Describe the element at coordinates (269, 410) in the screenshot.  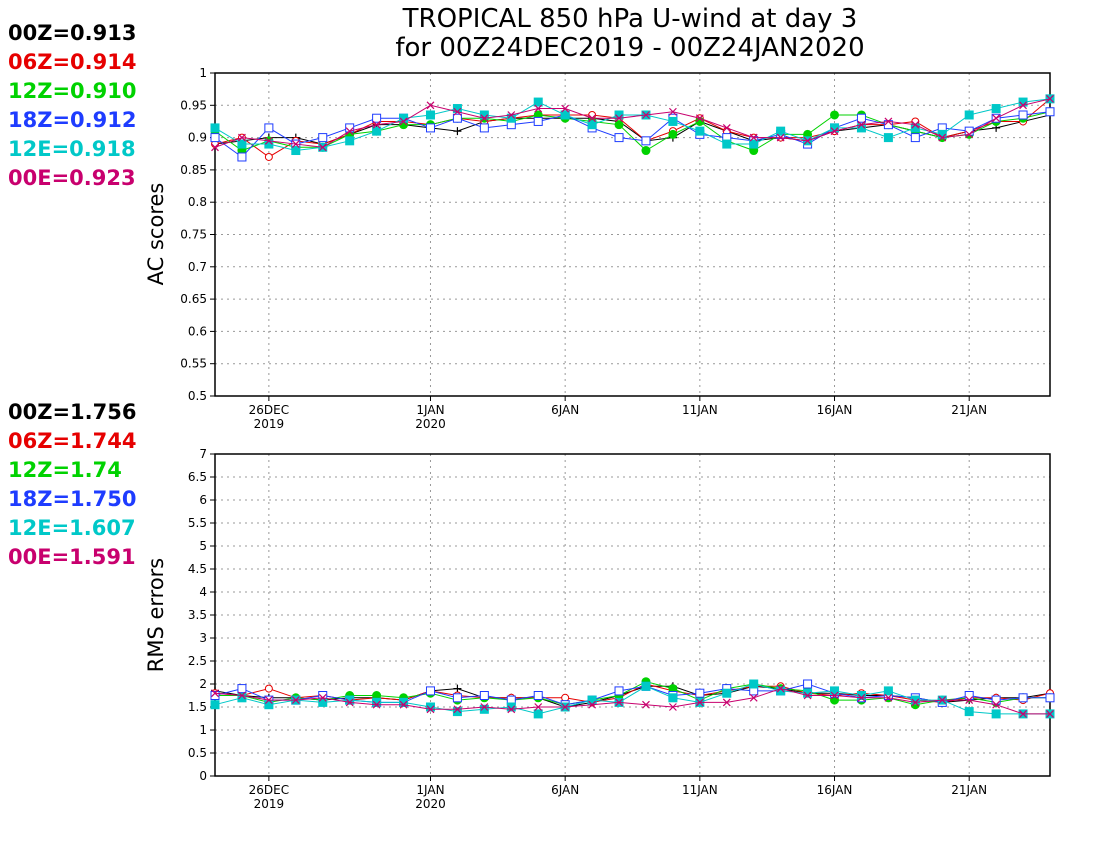
I see `x-tick-label: 26DEC` at that location.